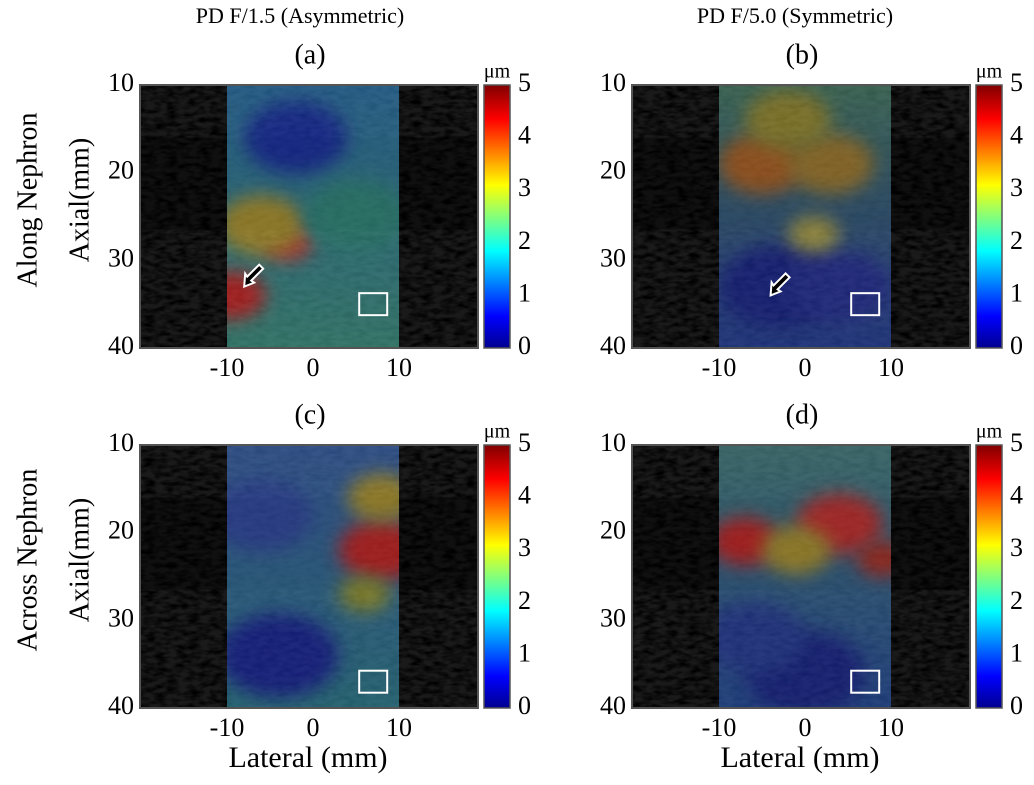 This screenshot has height=785, width=1034. What do you see at coordinates (27, 200) in the screenshot?
I see `row-label: Along Nephron` at bounding box center [27, 200].